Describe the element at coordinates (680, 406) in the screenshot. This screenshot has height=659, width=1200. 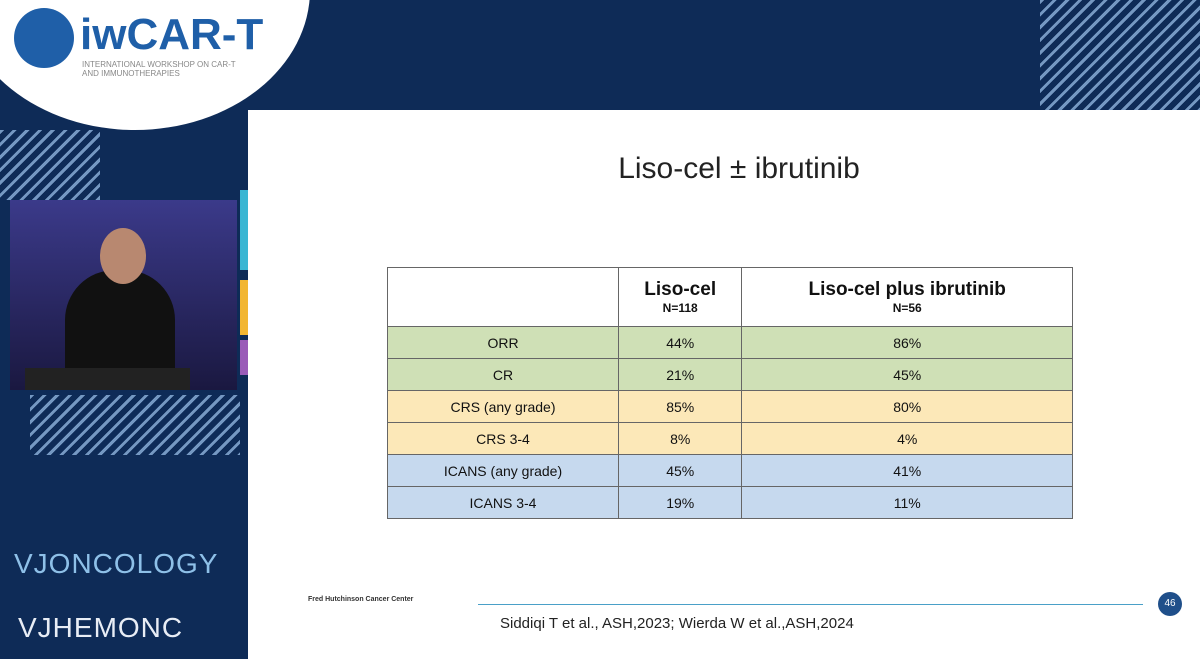
I see `value-cell: 85%` at that location.